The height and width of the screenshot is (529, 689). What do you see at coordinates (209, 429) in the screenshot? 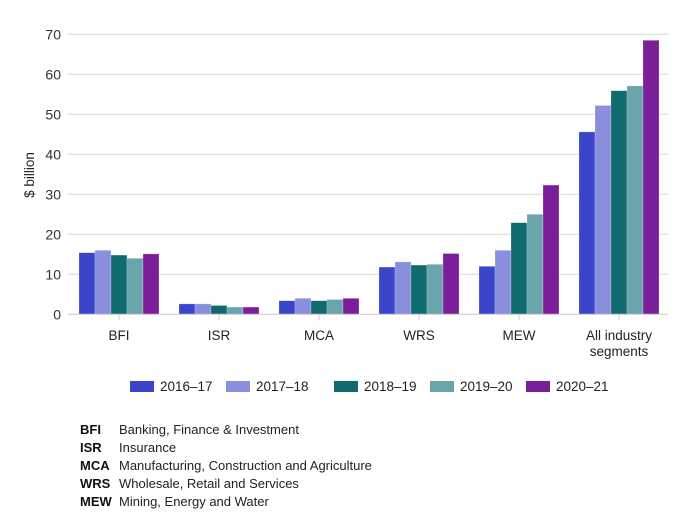
I see `glossary-desc: Banking, Finance & Investment` at bounding box center [209, 429].